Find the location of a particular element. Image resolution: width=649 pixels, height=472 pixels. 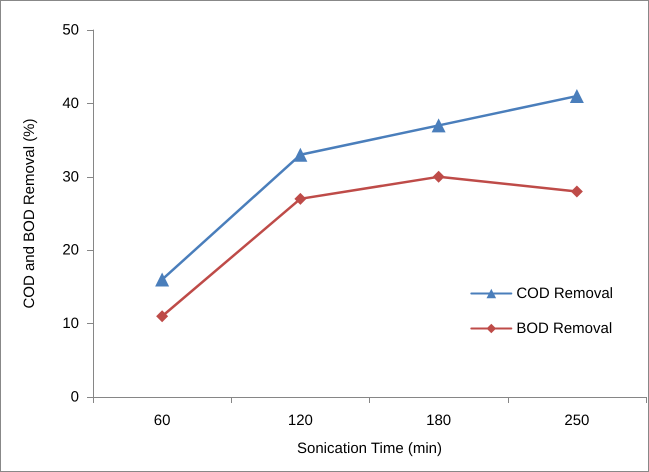

y-tick-label: 40 is located at coordinates (70, 103).